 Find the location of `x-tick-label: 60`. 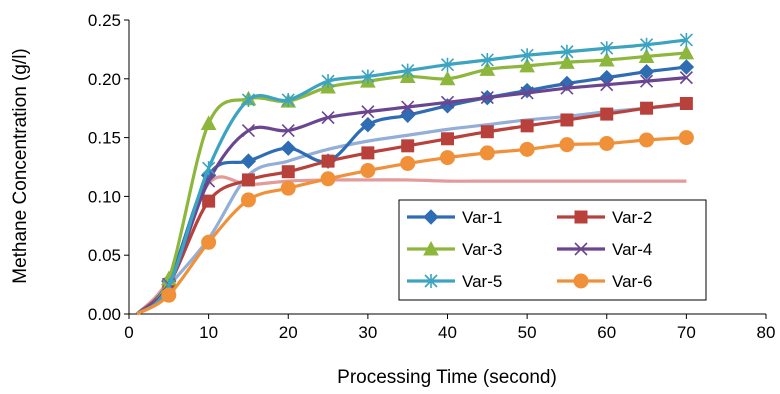

x-tick-label: 60 is located at coordinates (606, 332).